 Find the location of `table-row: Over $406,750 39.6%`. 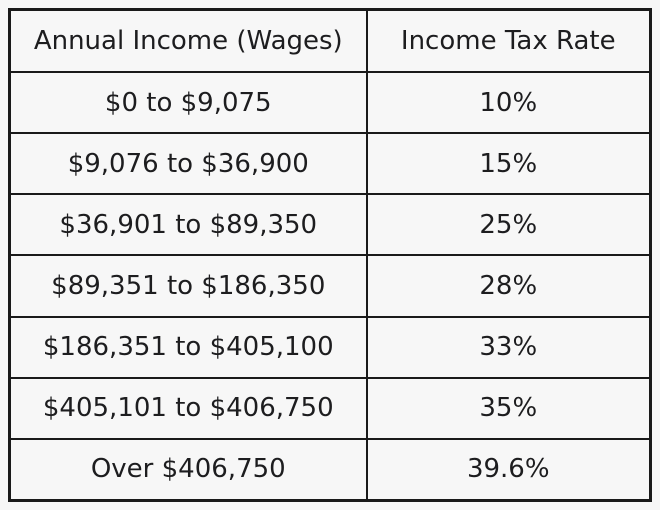

table-row: Over $406,750 39.6% is located at coordinates (330, 469).